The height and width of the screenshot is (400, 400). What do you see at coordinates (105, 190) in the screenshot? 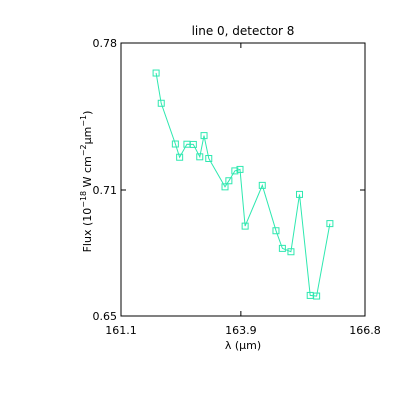
I see `y-tick-label: 0.71` at bounding box center [105, 190].